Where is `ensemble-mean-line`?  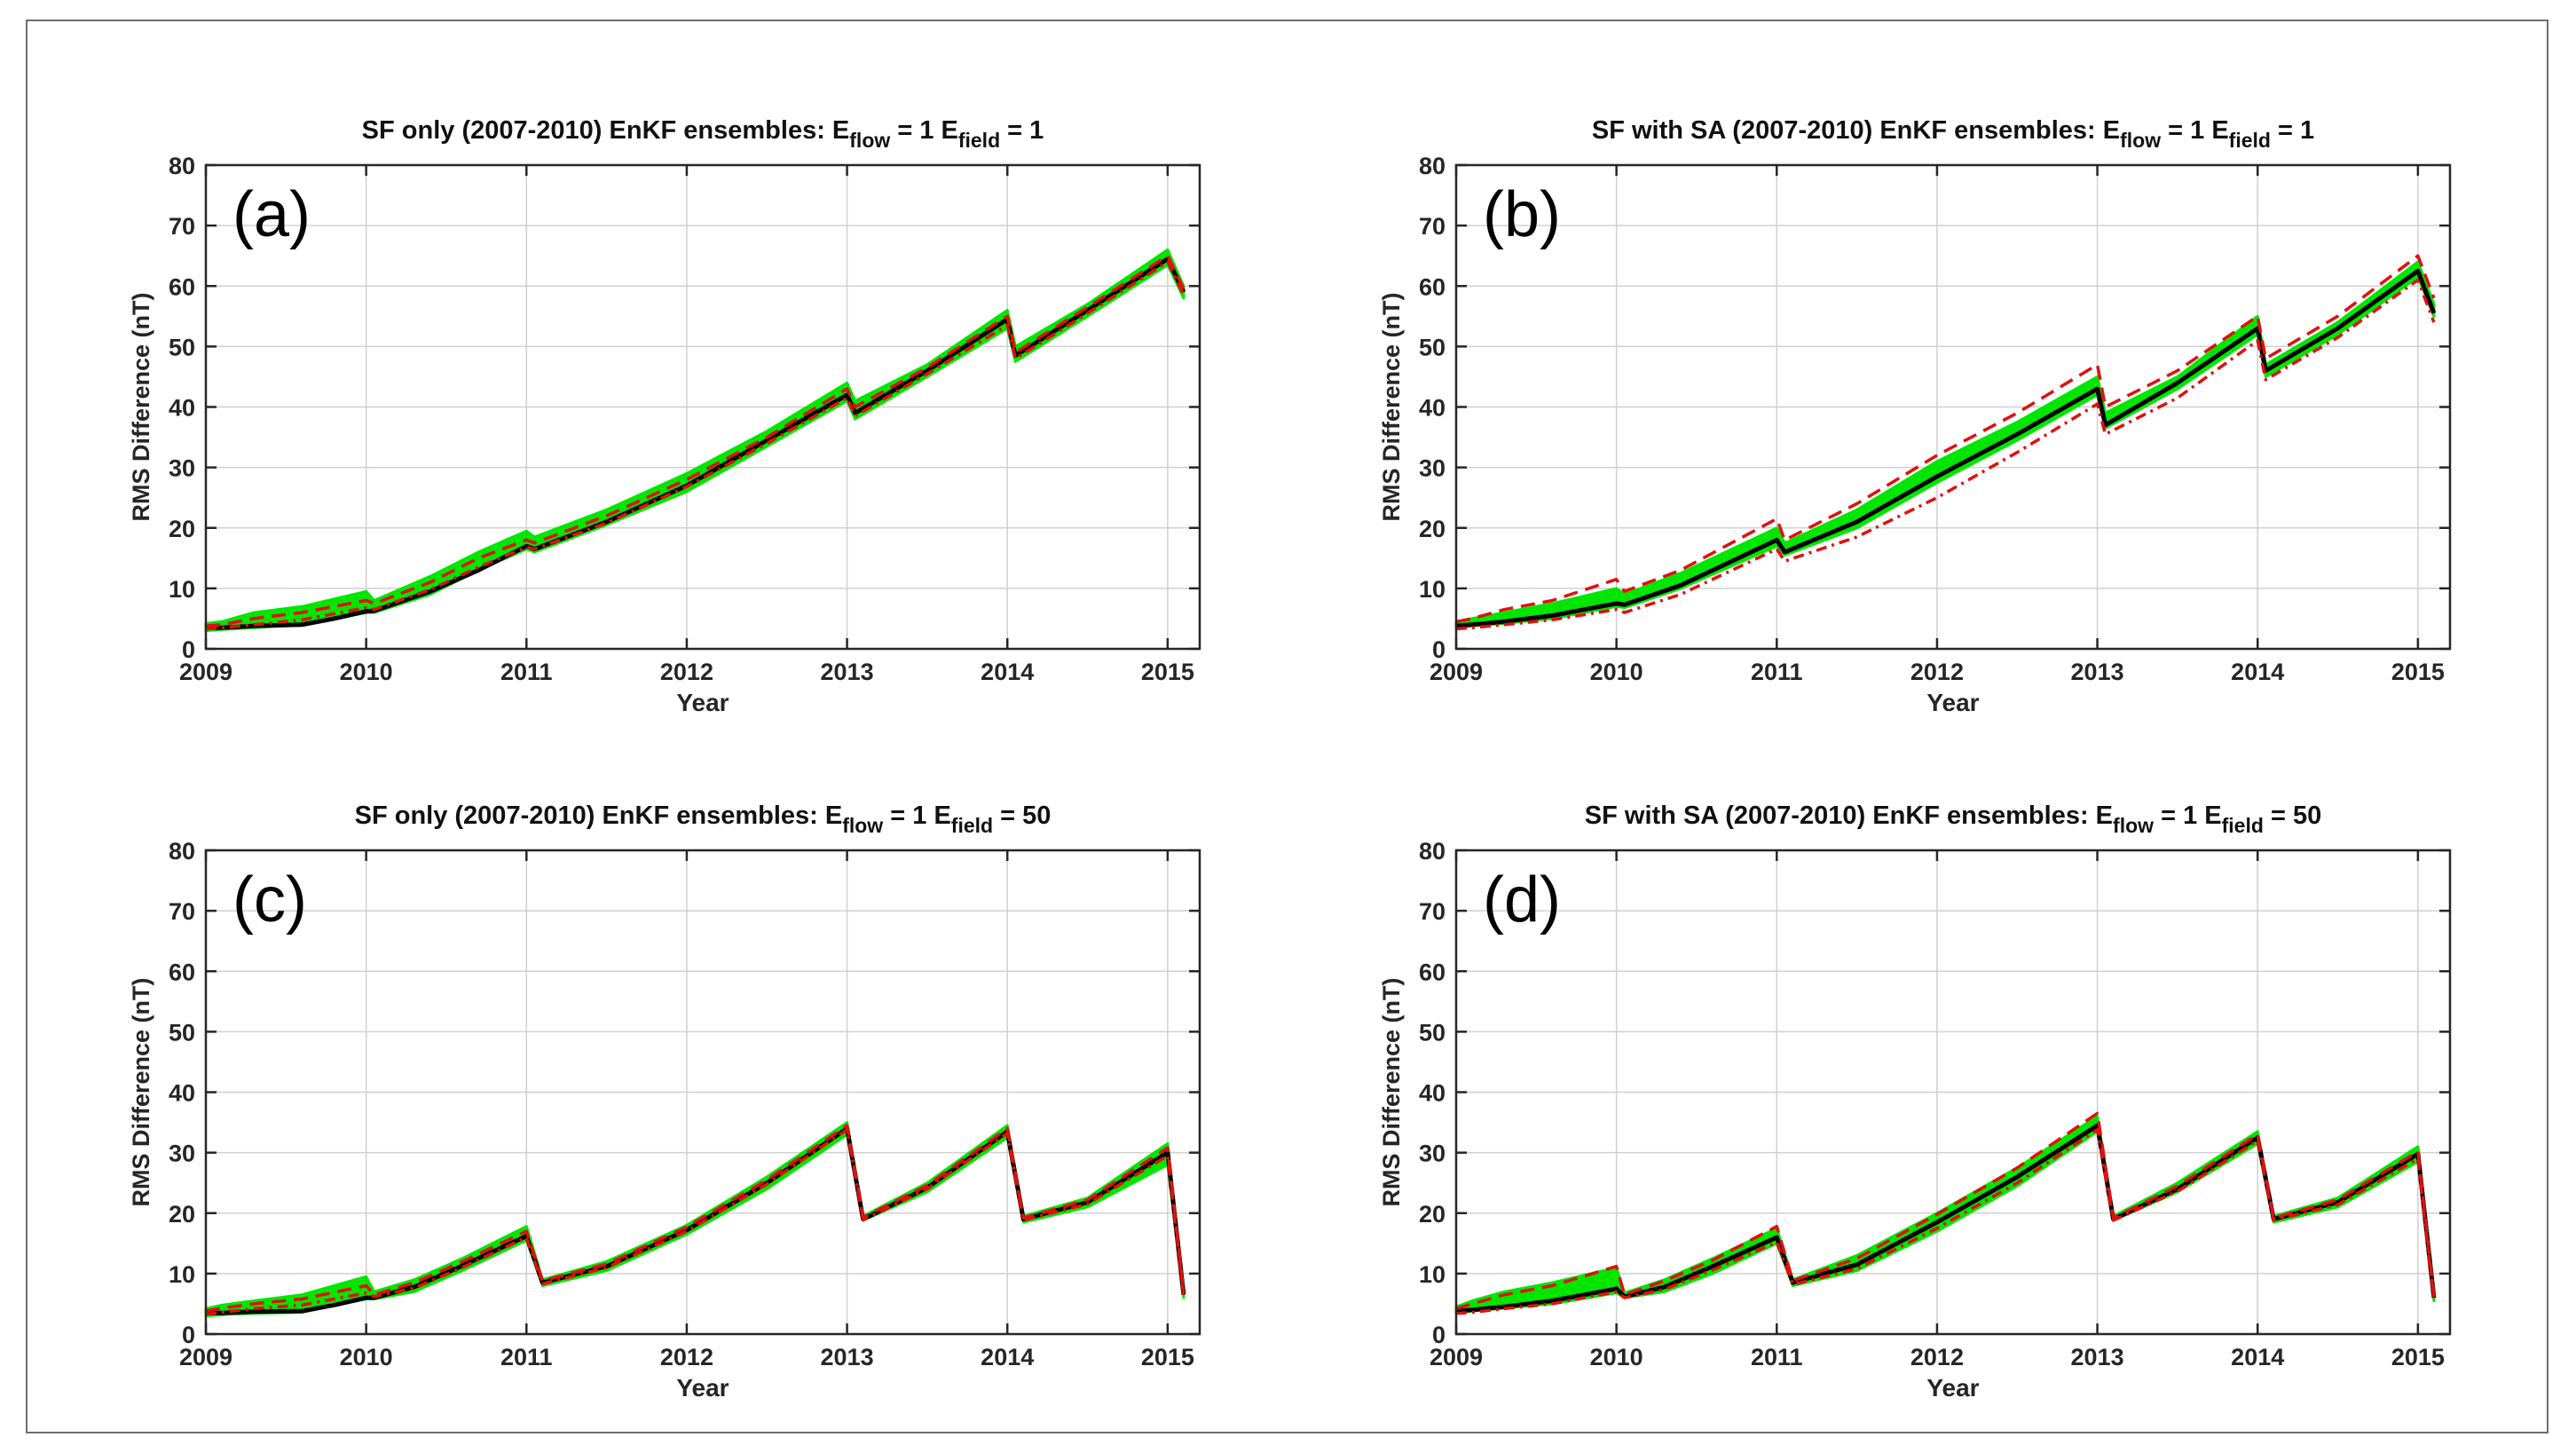
ensemble-mean-line is located at coordinates (1946, 448).